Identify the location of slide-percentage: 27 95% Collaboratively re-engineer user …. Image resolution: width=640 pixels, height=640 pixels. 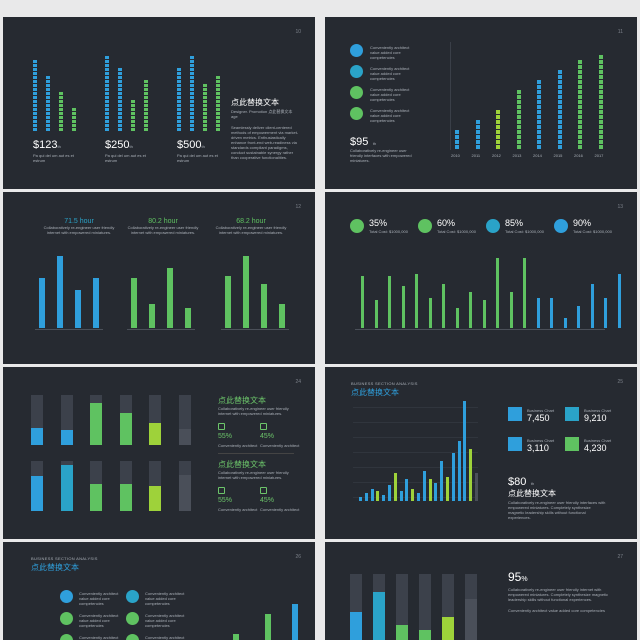
(481, 591).